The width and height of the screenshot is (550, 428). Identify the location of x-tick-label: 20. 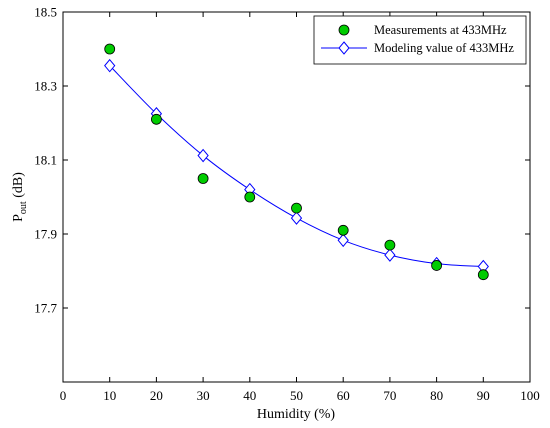
(156, 395).